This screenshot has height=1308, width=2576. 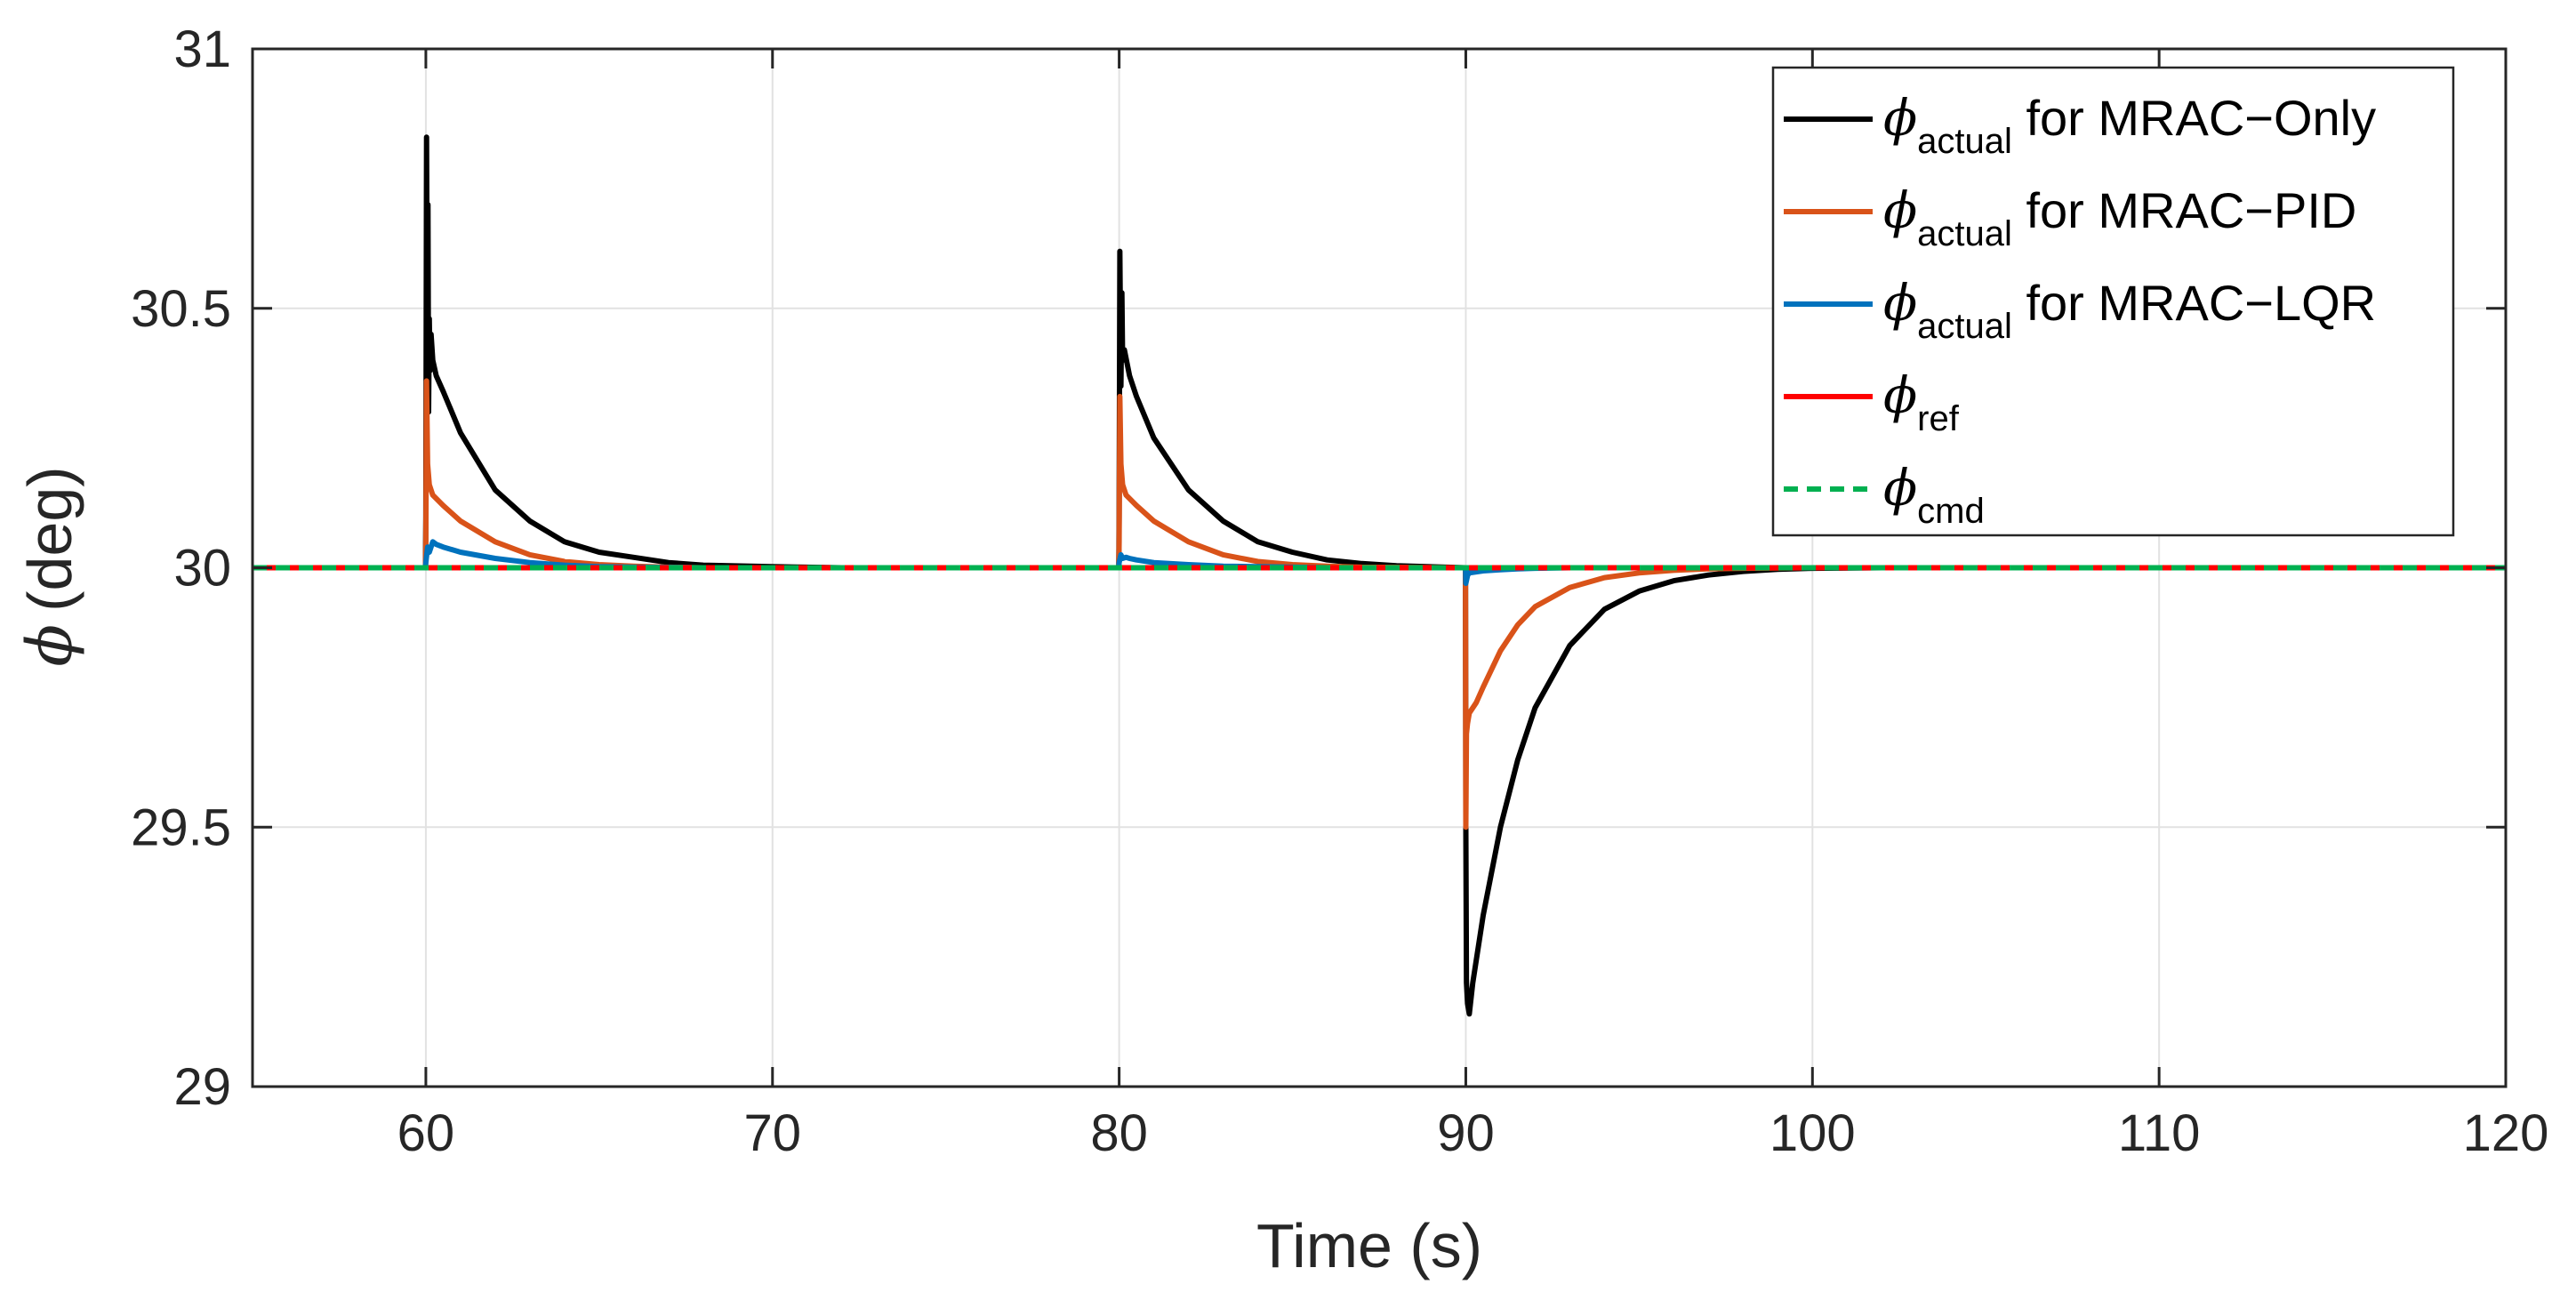 I want to click on legend-entry-0: ϕactual for MRAC−Only, so click(x=2129, y=125).